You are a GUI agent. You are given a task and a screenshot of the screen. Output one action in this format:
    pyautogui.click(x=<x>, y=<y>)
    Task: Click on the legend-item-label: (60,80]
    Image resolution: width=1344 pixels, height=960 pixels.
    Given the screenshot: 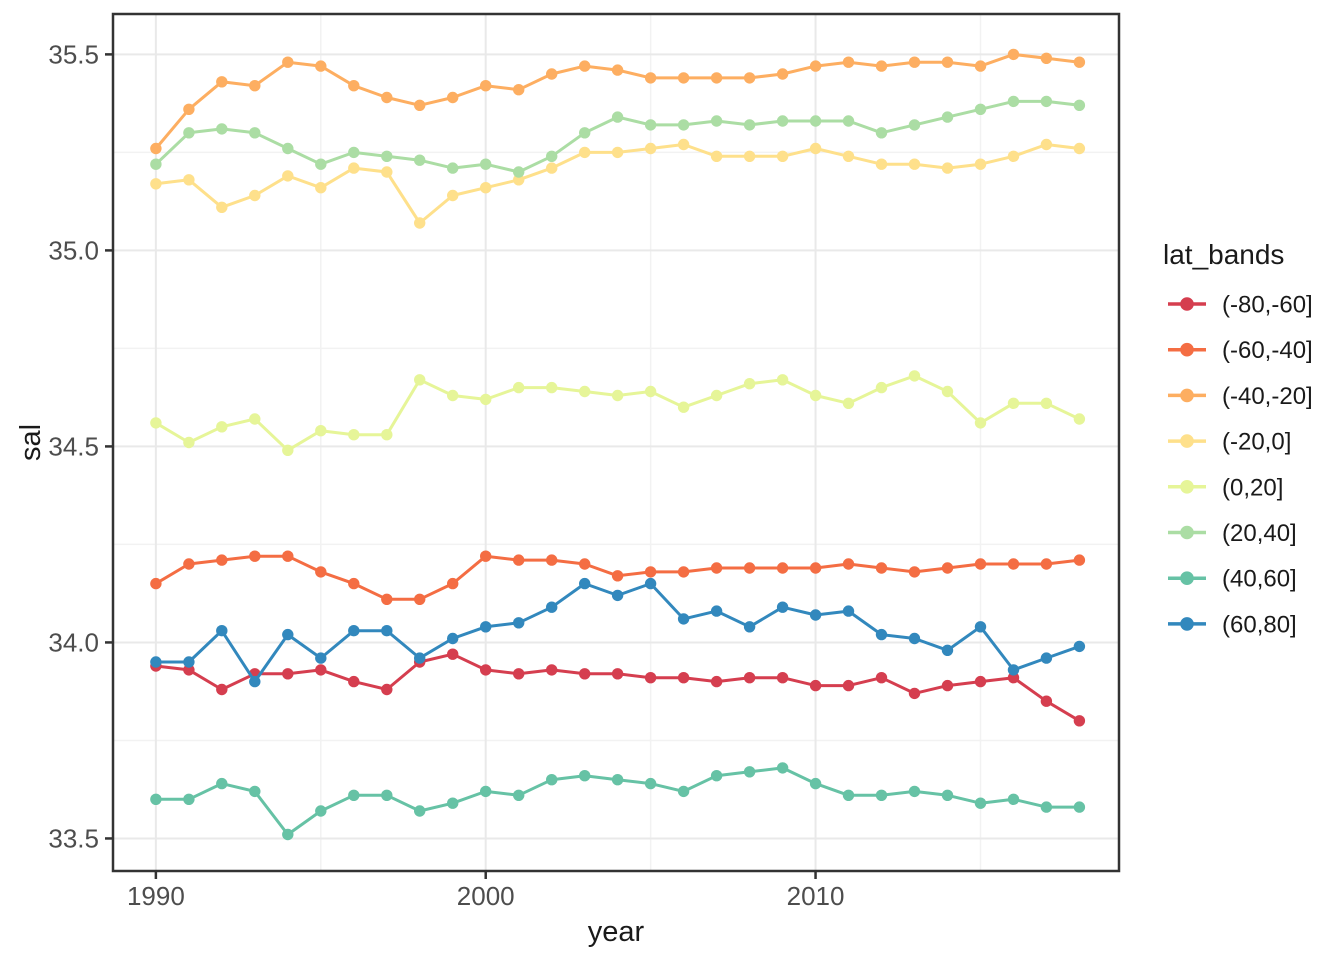 What is the action you would take?
    pyautogui.click(x=1259, y=624)
    